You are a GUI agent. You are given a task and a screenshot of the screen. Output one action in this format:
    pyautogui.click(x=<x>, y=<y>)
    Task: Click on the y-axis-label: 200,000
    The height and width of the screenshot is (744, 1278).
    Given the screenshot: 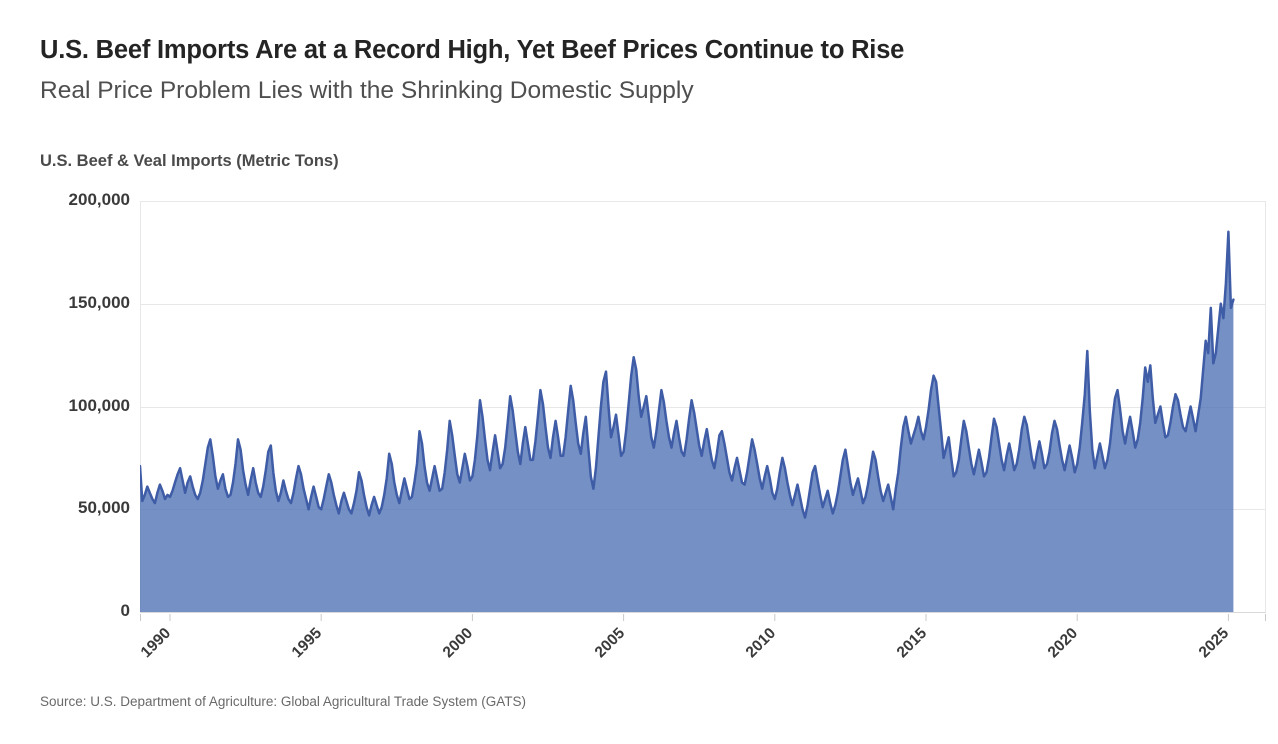 What is the action you would take?
    pyautogui.click(x=99, y=199)
    